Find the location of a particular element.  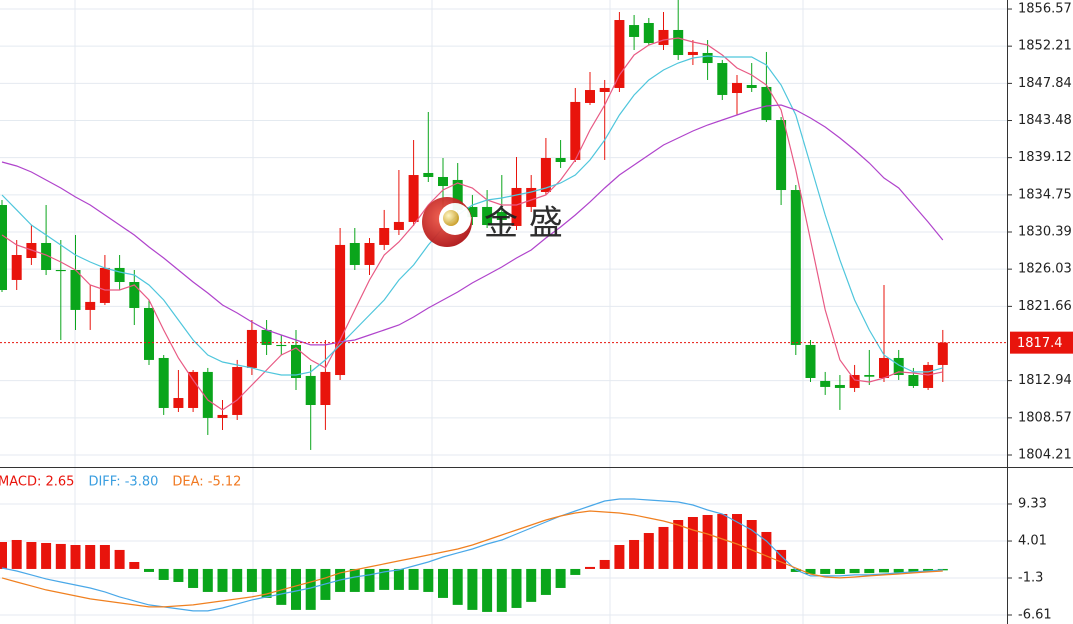

y-tick-label: 1804.21 is located at coordinates (1045, 454).